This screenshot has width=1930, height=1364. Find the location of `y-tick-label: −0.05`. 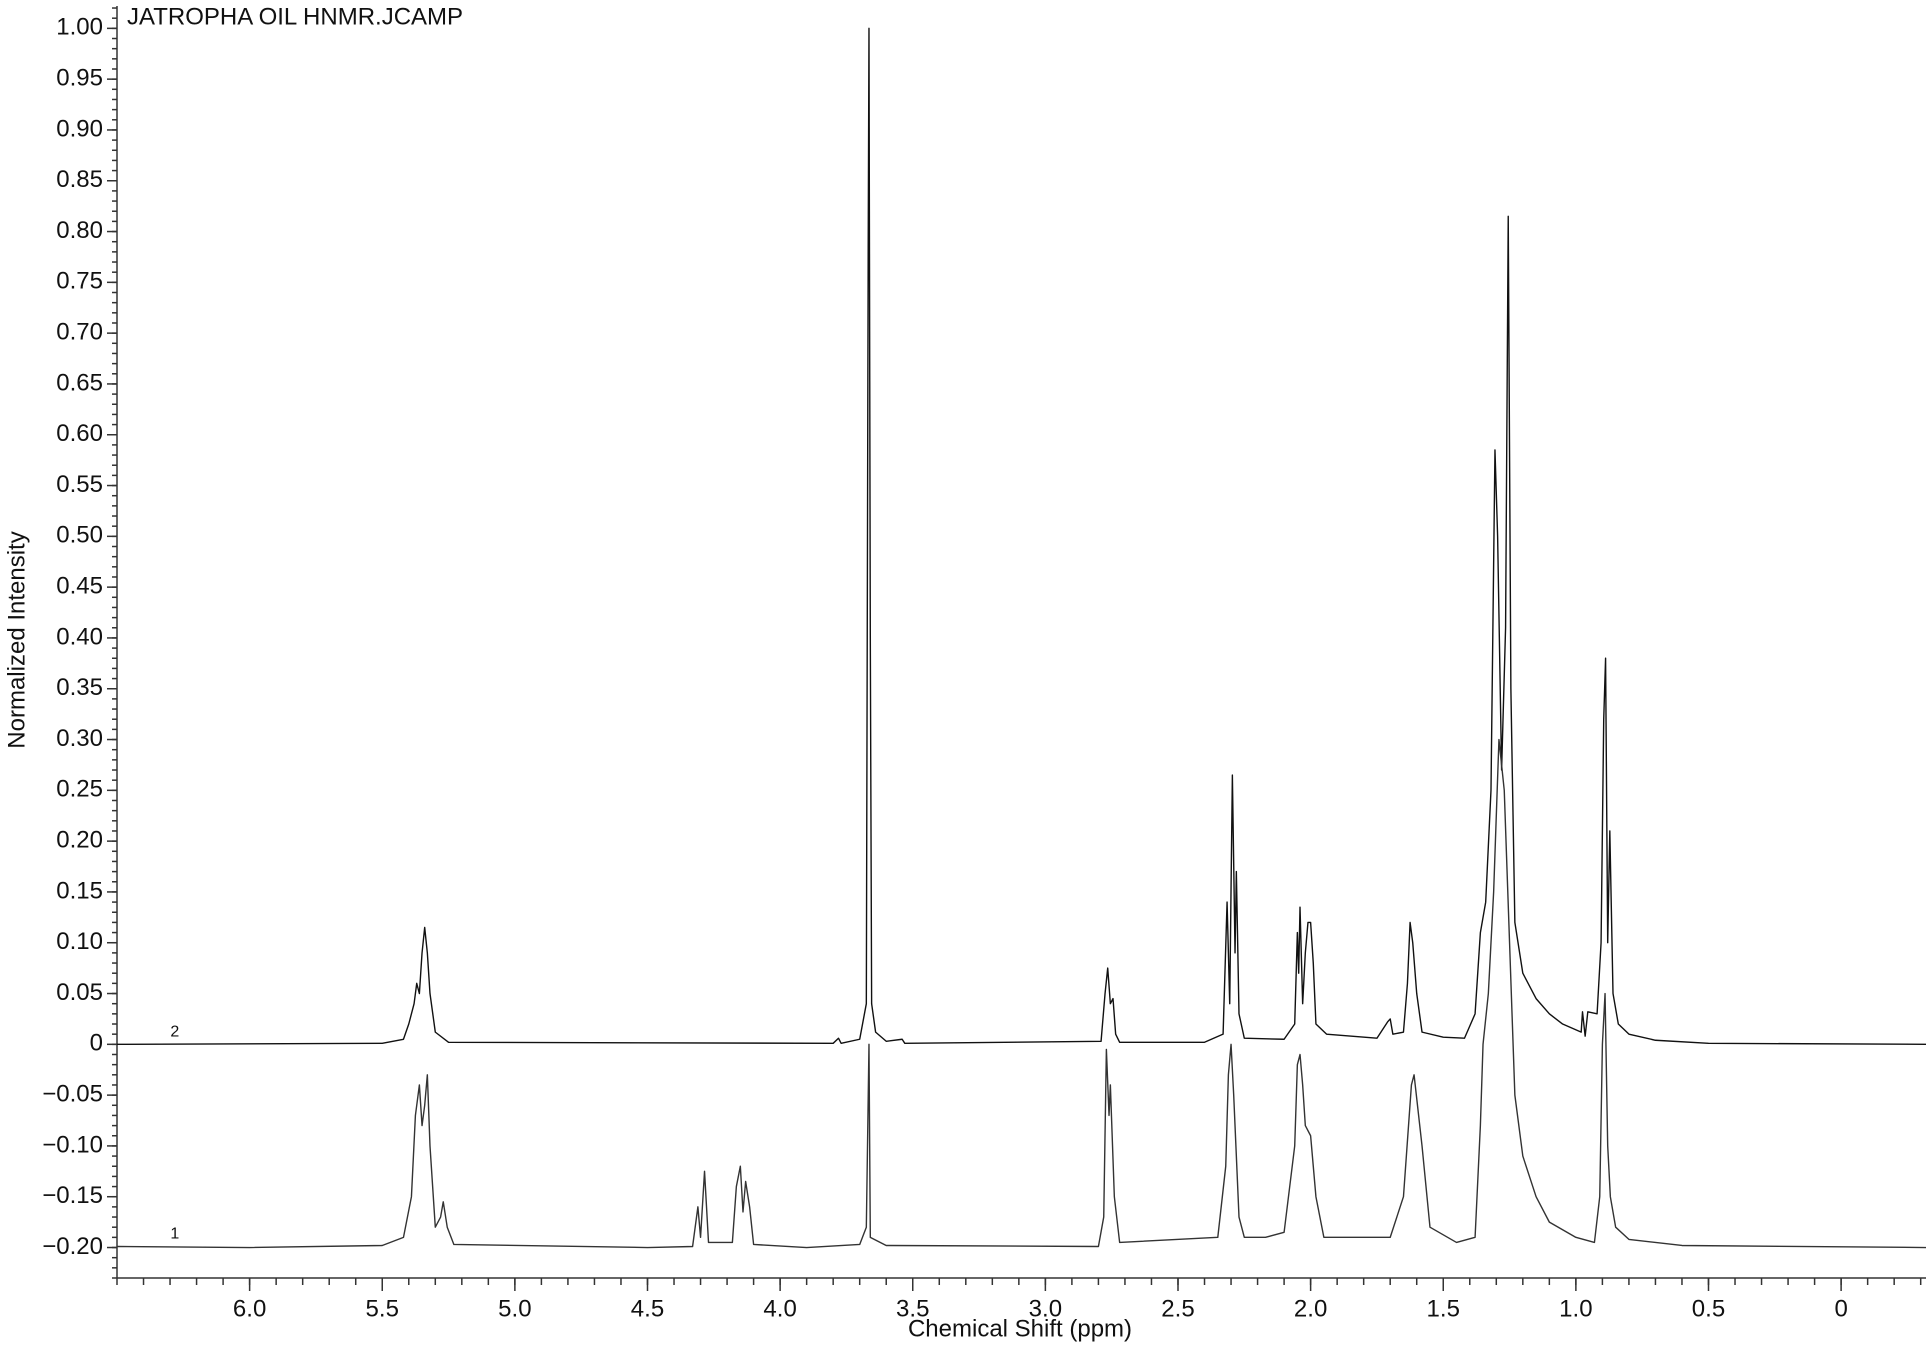

y-tick-label: −0.05 is located at coordinates (72, 1093).